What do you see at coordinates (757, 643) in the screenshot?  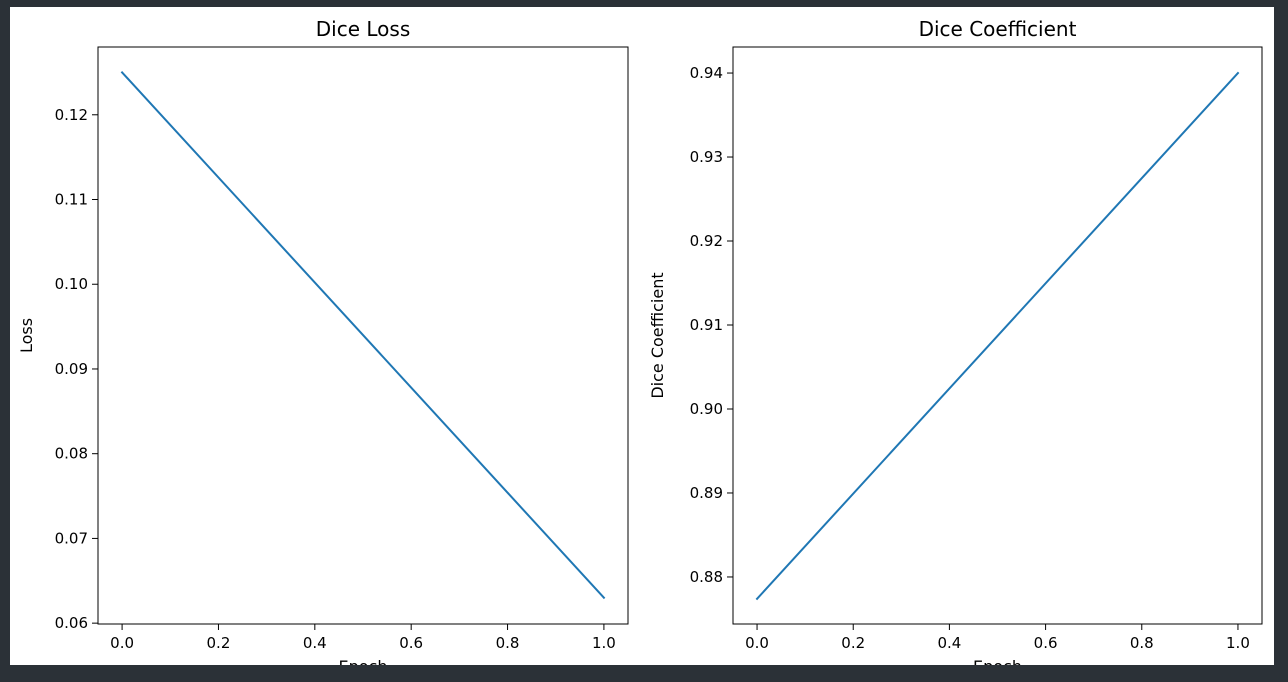 I see `chart-2-xtick-label: 0.0` at bounding box center [757, 643].